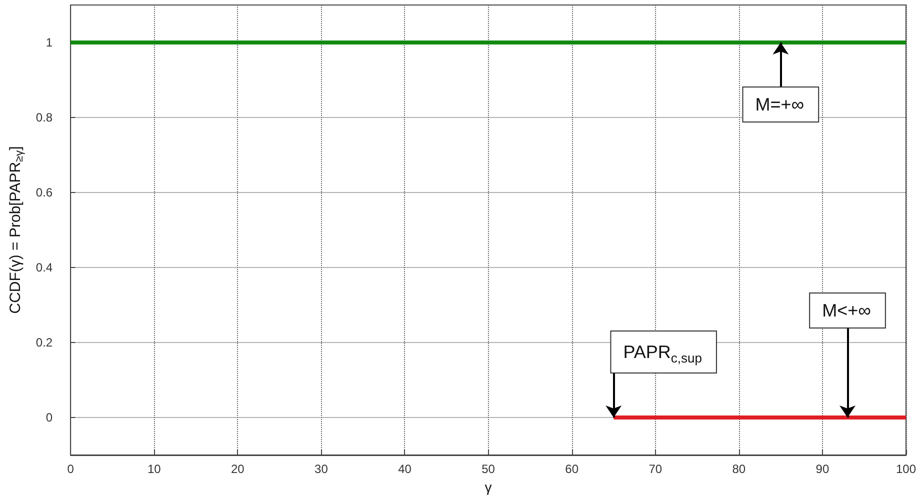  What do you see at coordinates (44, 117) in the screenshot?
I see `y-tick-label: 0.8` at bounding box center [44, 117].